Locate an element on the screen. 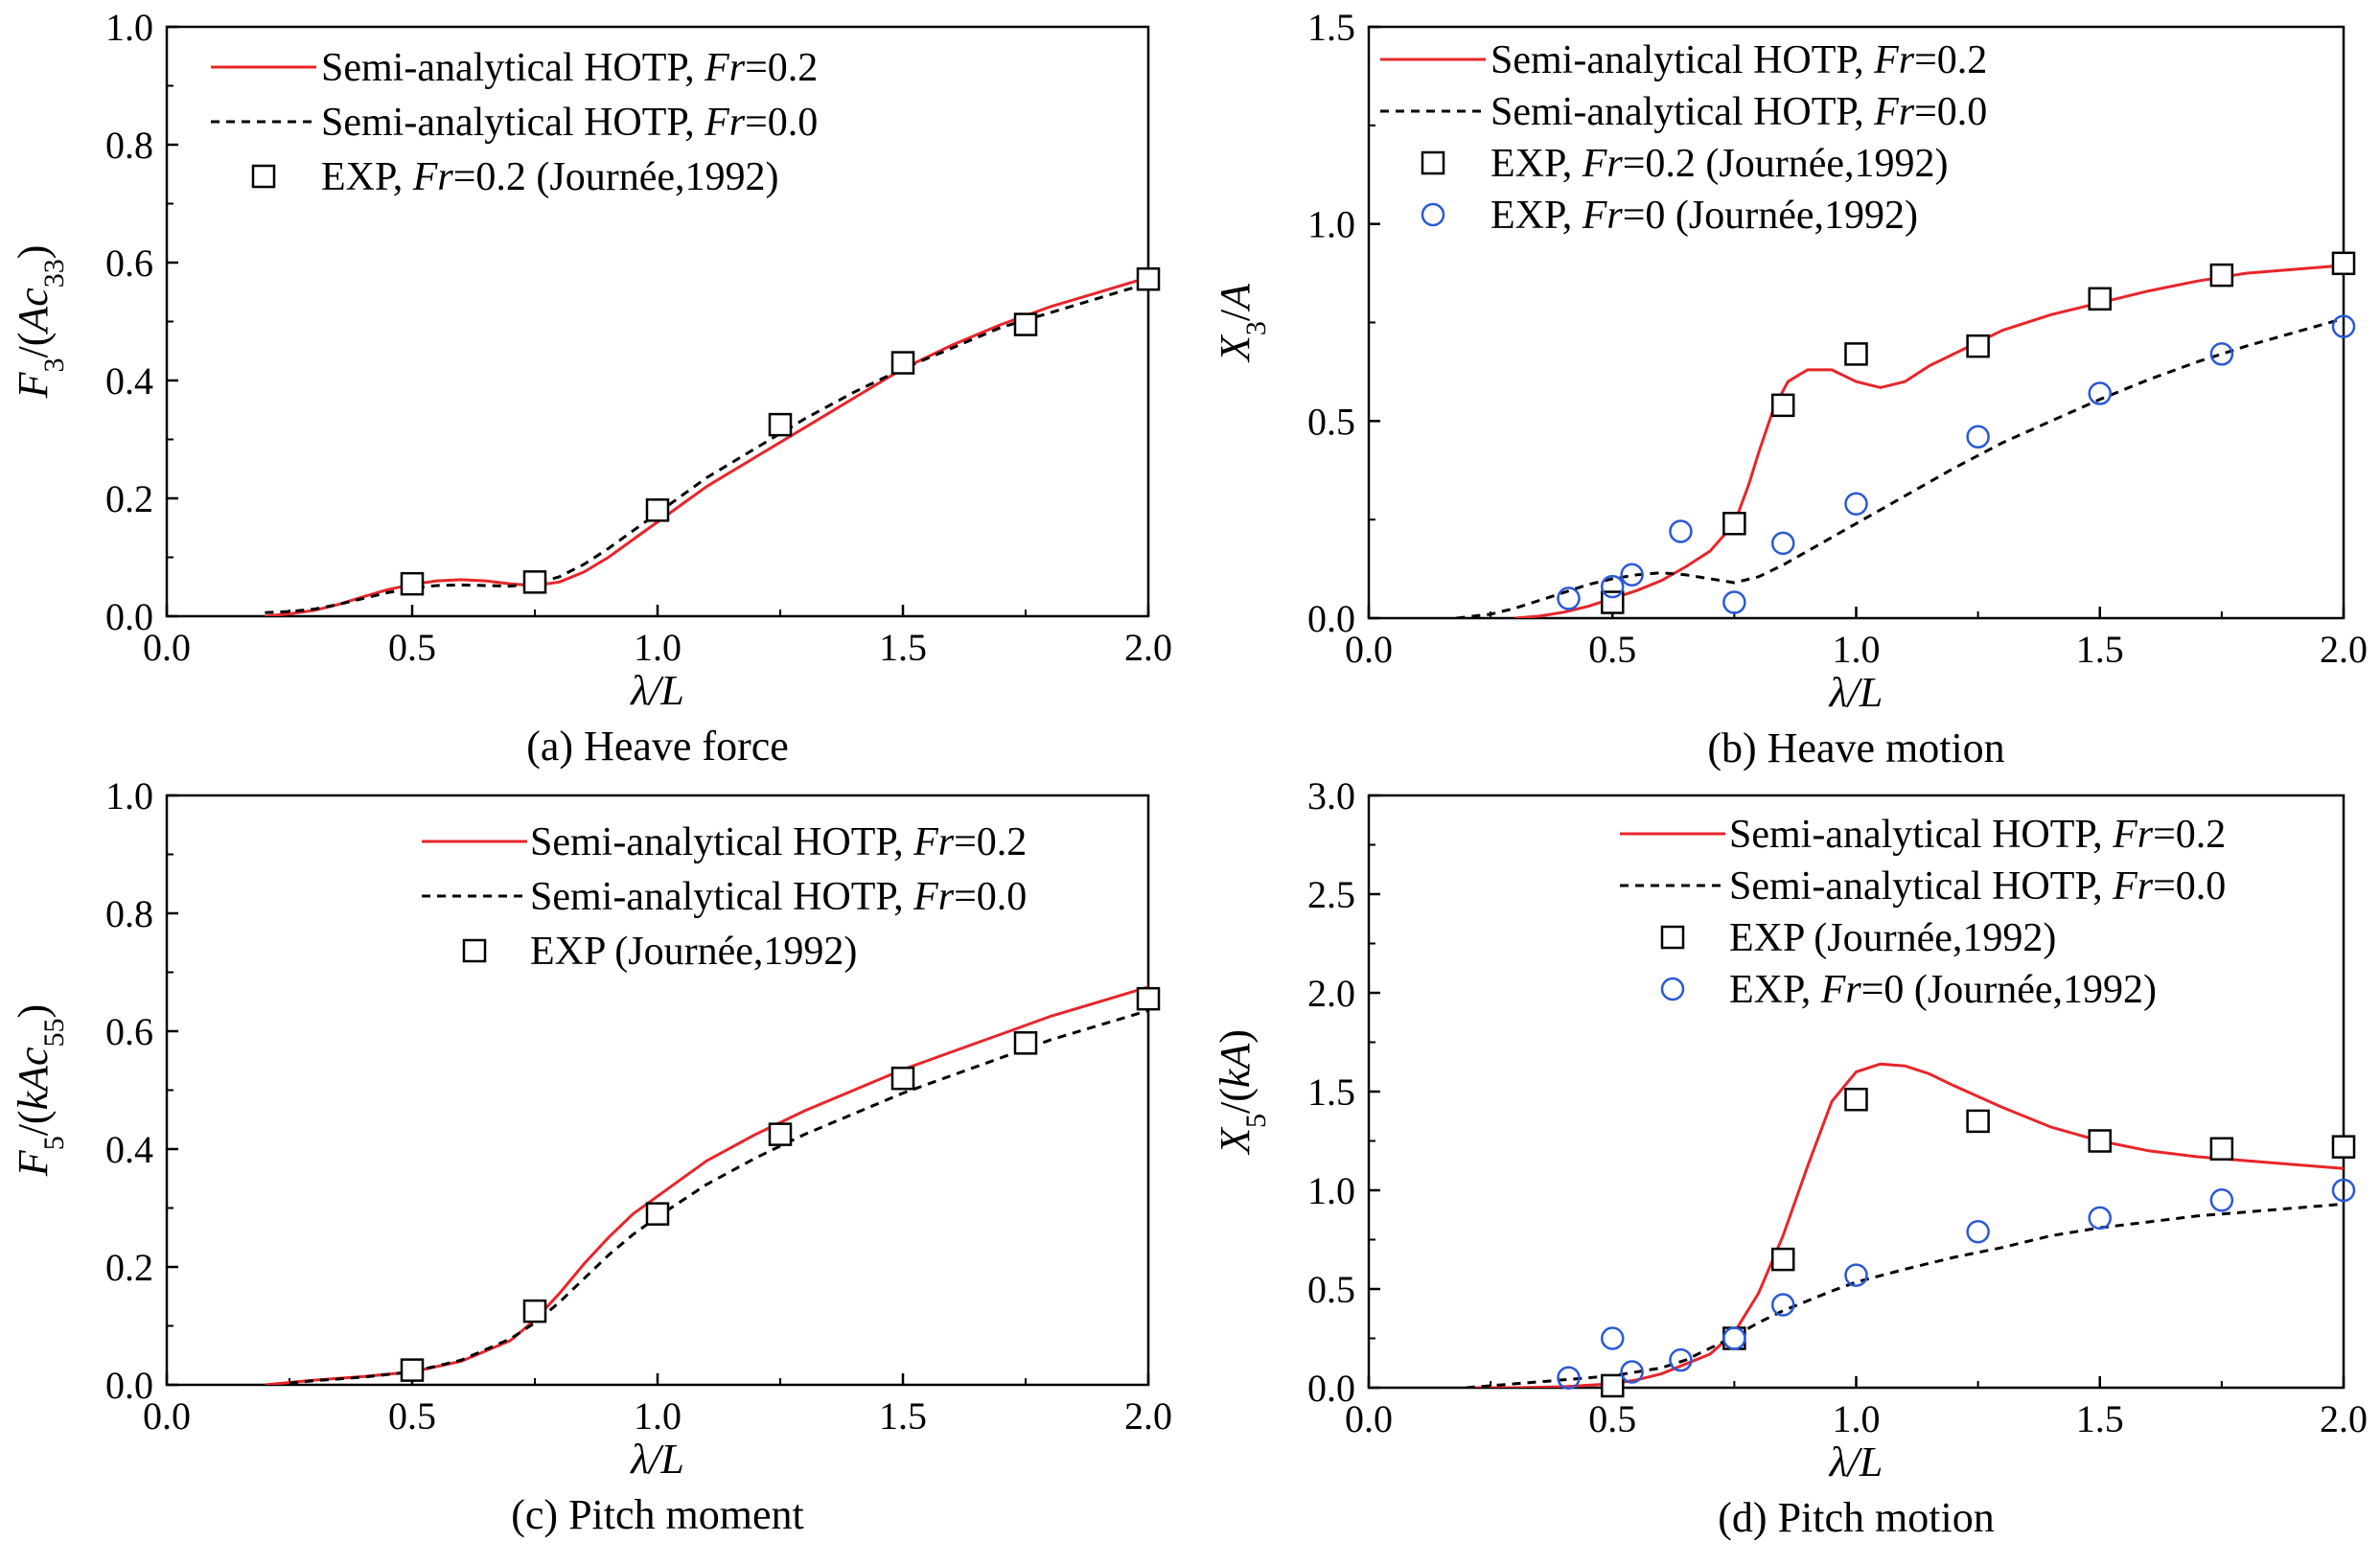 The width and height of the screenshot is (2380, 1565). y-tick-label: 0.4 is located at coordinates (129, 1149).